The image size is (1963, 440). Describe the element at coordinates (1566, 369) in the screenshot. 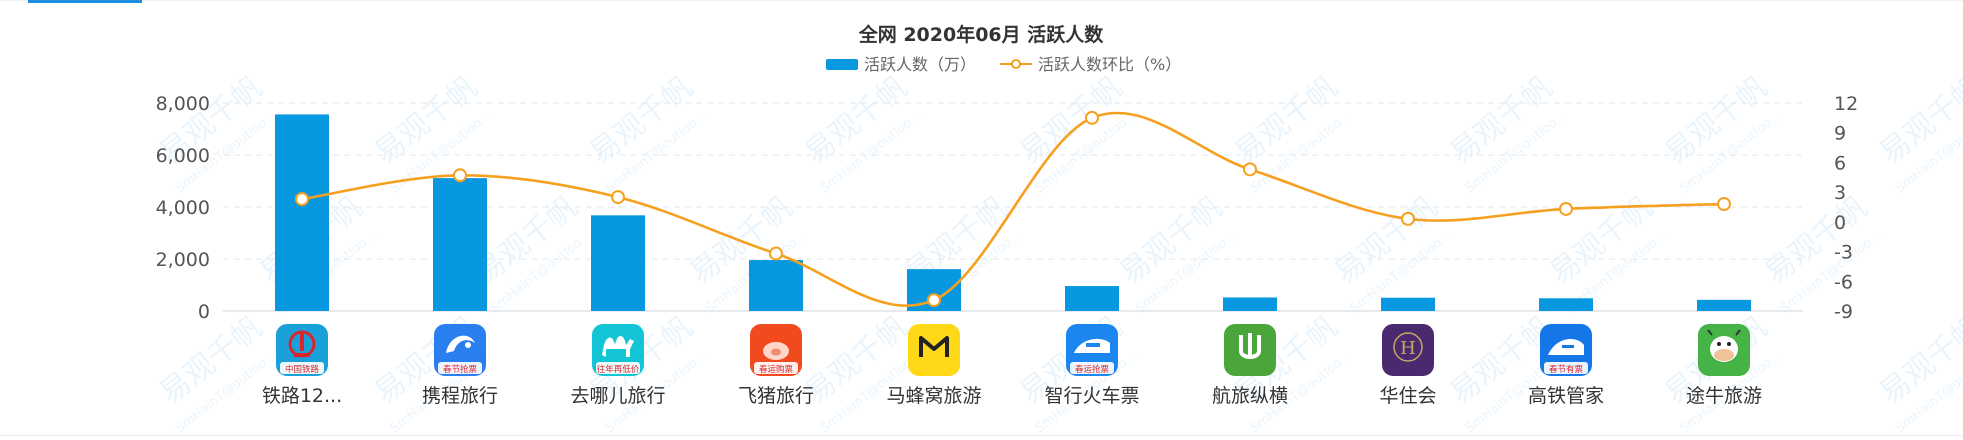

I see `icon-caption: 春节有票` at that location.